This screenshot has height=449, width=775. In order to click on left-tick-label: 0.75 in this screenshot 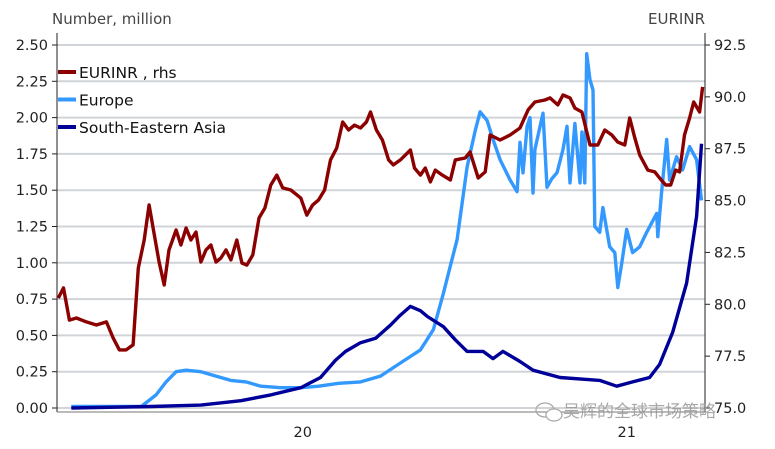, I will do `click(32, 300)`.